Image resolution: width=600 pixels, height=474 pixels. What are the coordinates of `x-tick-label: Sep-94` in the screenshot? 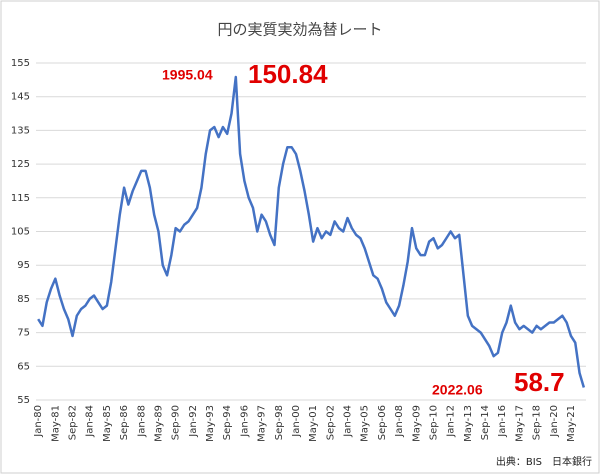 It's located at (227, 422).